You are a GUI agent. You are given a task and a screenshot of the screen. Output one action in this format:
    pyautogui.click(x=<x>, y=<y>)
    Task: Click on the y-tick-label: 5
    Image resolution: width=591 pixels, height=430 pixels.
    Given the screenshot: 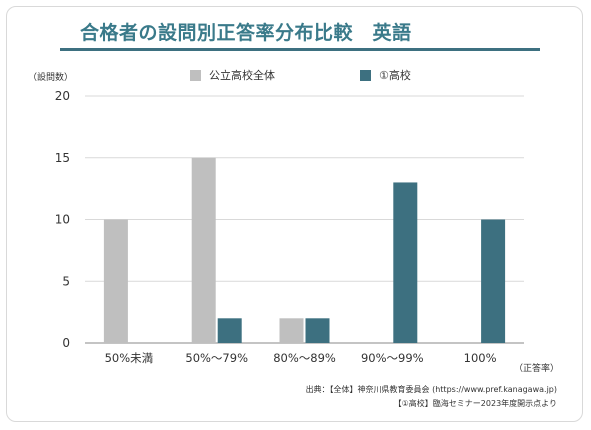 What is the action you would take?
    pyautogui.click(x=66, y=281)
    